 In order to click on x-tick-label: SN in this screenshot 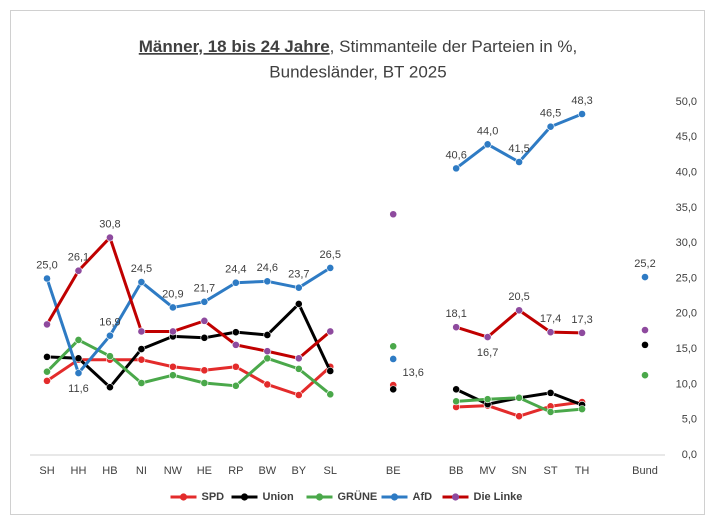, I will do `click(518, 471)`.